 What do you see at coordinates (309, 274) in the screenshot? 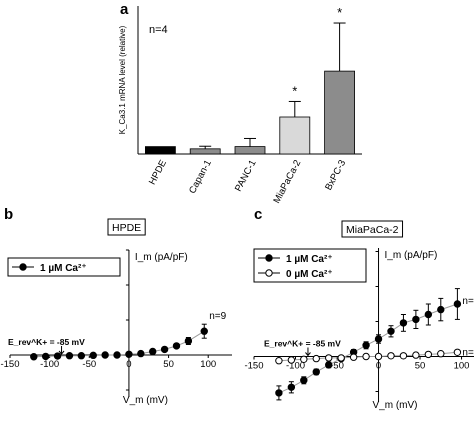
I see `legend-label-1: 0 µM Ca²⁺` at bounding box center [309, 274].